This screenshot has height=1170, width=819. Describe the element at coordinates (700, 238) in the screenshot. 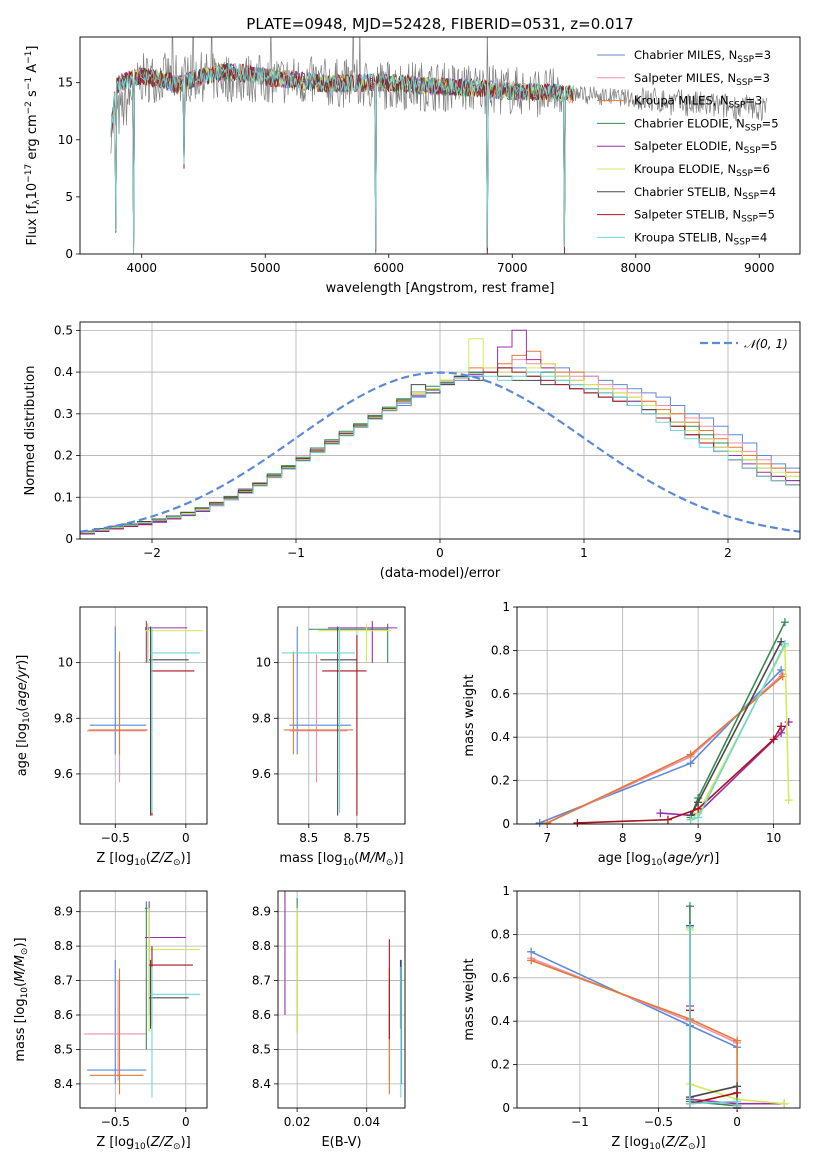

I see `legend-label-kroupa-stelib: Kroupa STELIB, NSSP=4` at that location.